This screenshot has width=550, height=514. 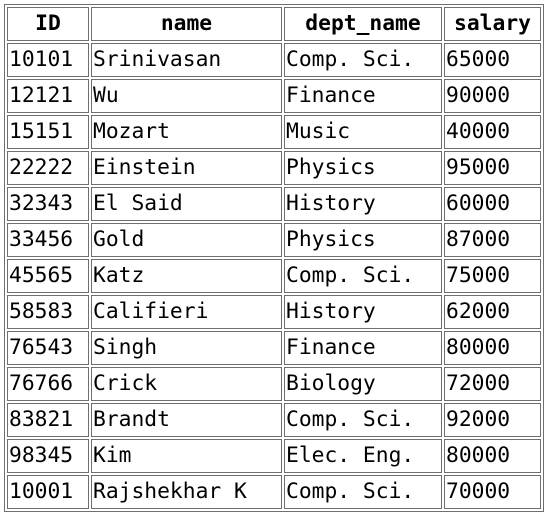 I want to click on cell-salary: 65000, so click(x=492, y=60).